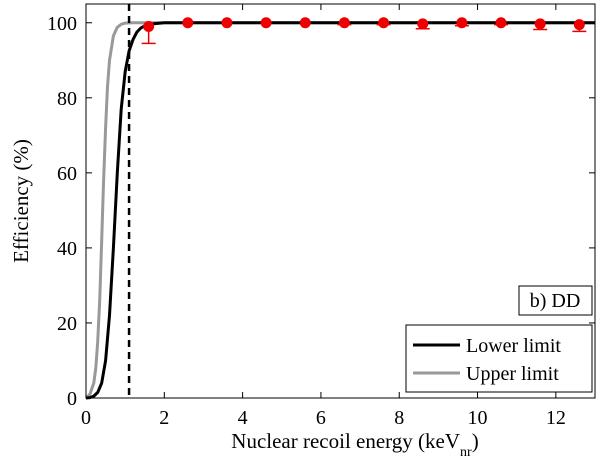  I want to click on x-axis-title-subscript: nr, so click(466, 452).